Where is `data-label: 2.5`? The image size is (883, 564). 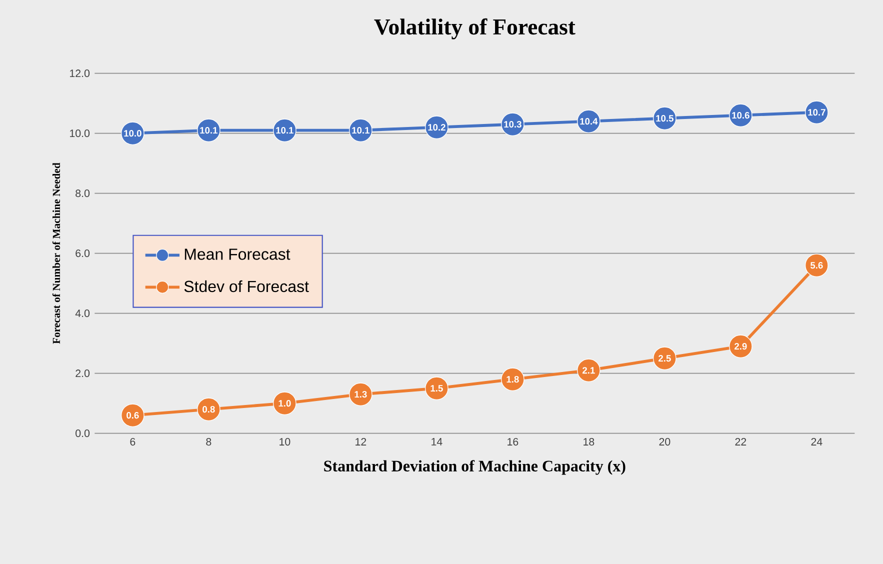 data-label: 2.5 is located at coordinates (664, 358).